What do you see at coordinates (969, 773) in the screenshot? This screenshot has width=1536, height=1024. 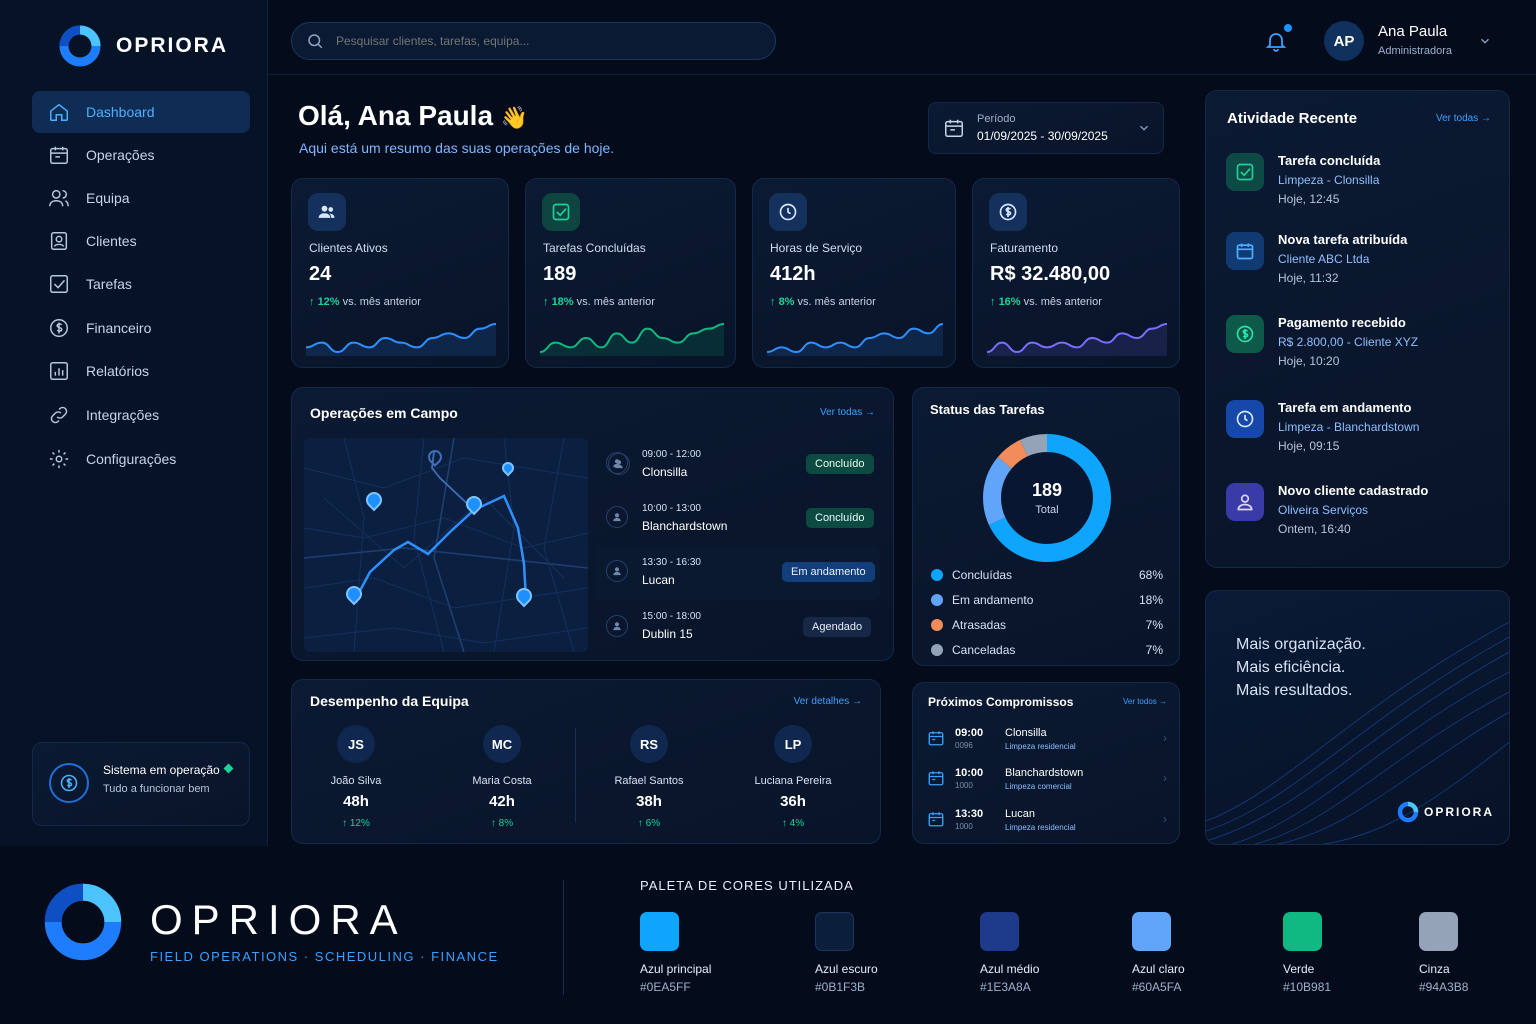 I see `appointment-time: 10:00` at bounding box center [969, 773].